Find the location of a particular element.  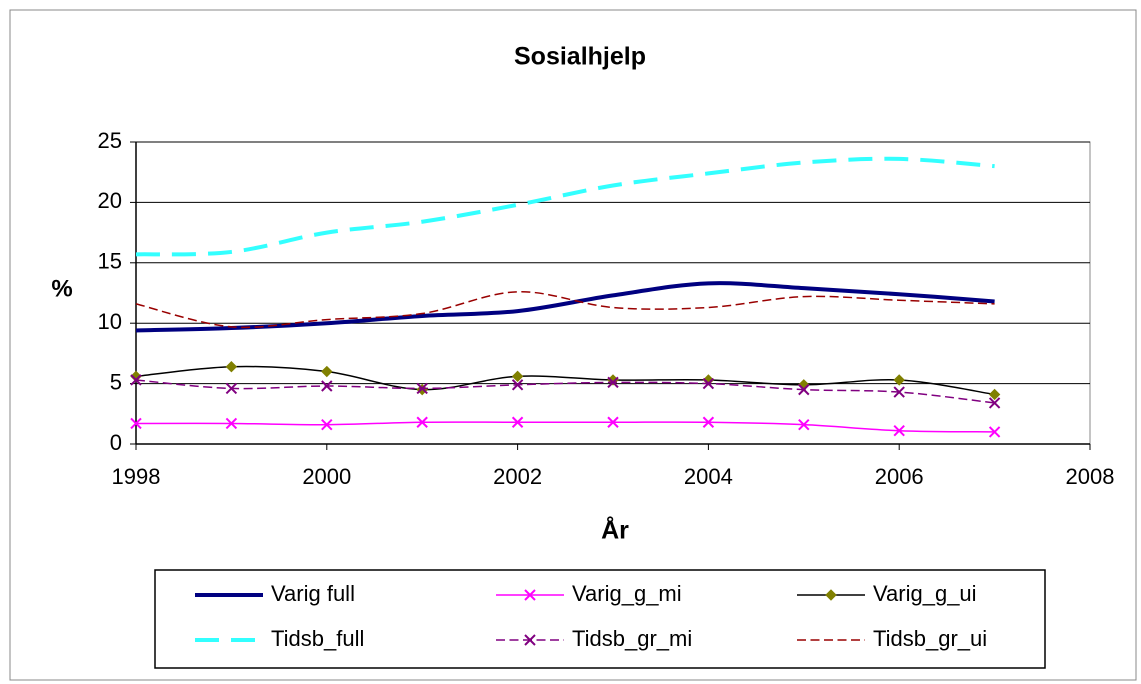

y-tick-label: 10 is located at coordinates (110, 321).